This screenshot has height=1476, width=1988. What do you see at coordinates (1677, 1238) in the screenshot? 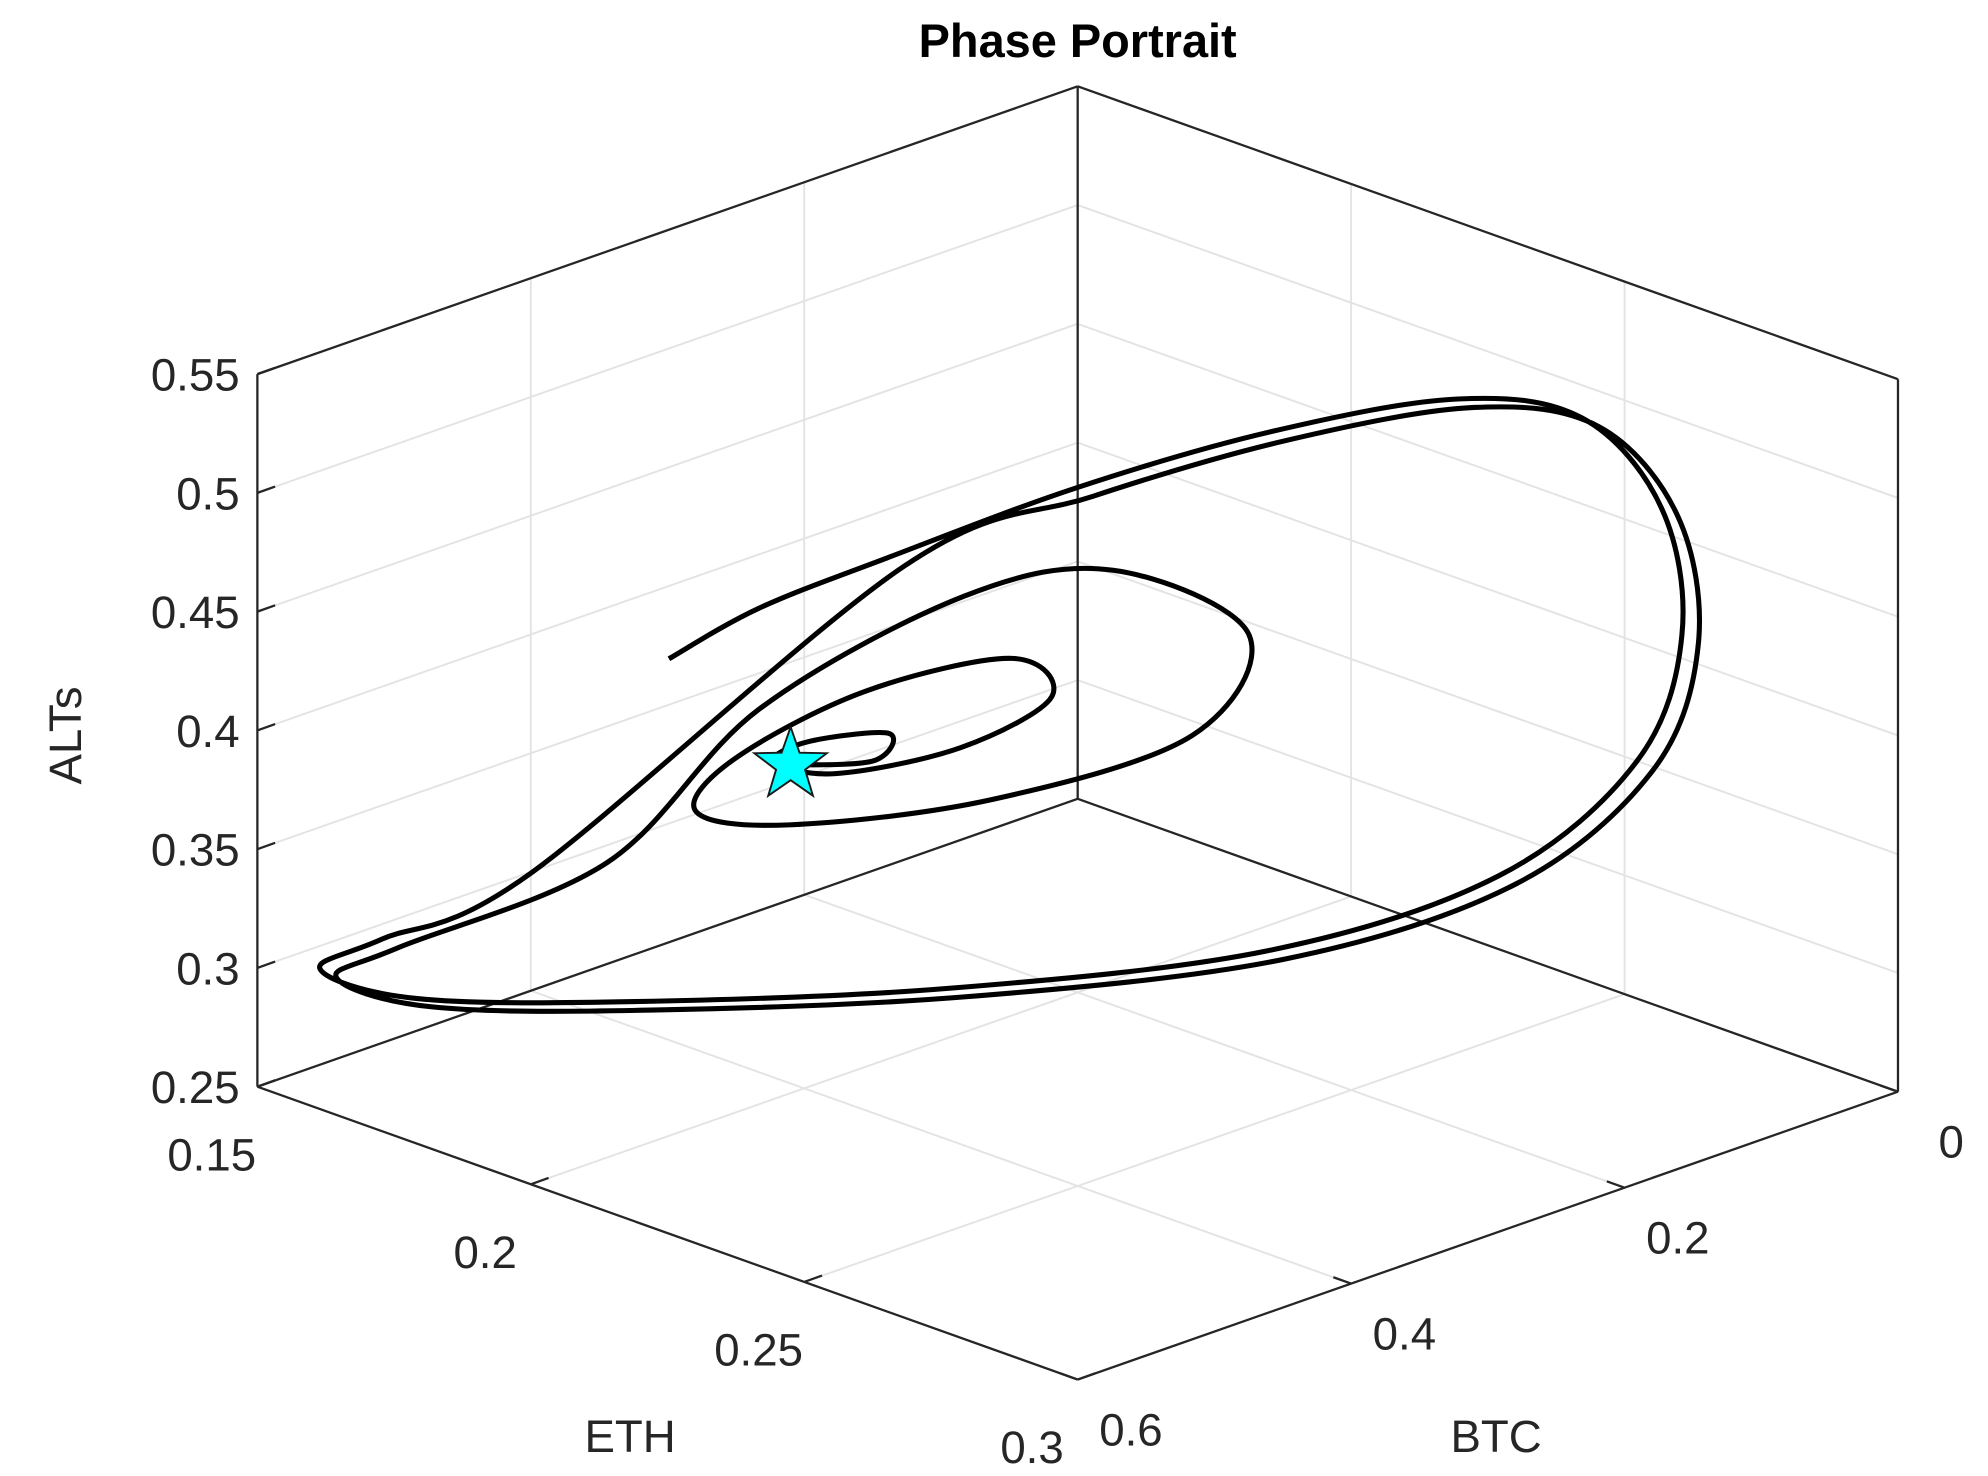
I see `y-tick-label: 0.2` at bounding box center [1677, 1238].